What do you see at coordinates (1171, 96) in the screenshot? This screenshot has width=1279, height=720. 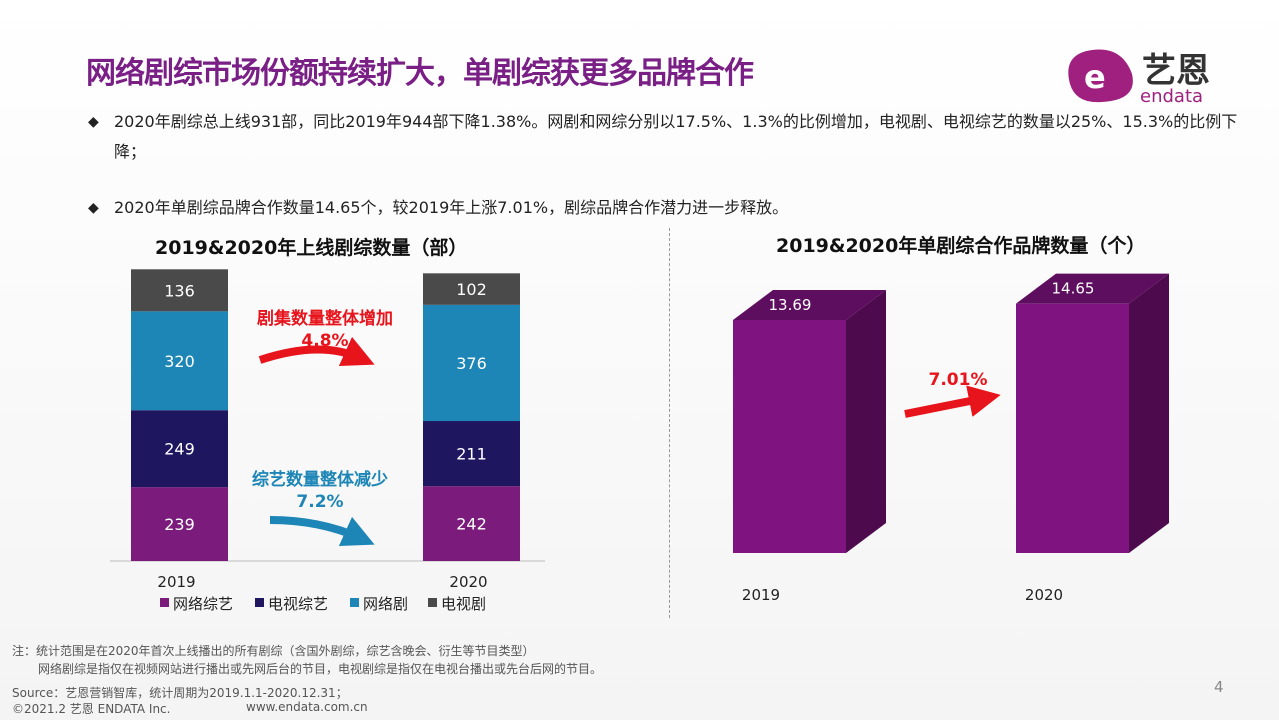 I see `svg-text: endata` at bounding box center [1171, 96].